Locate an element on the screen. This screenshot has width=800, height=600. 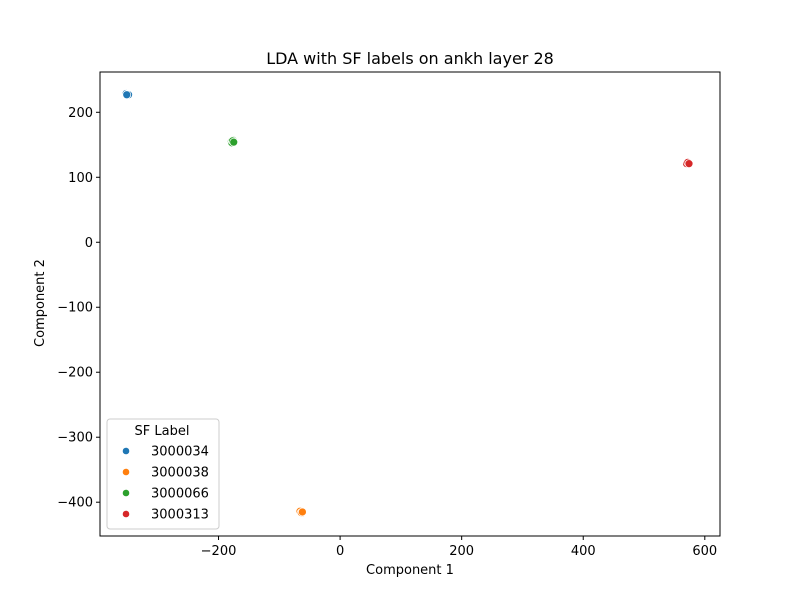
x-axis: −200 0 200 400 600 is located at coordinates (459, 547).